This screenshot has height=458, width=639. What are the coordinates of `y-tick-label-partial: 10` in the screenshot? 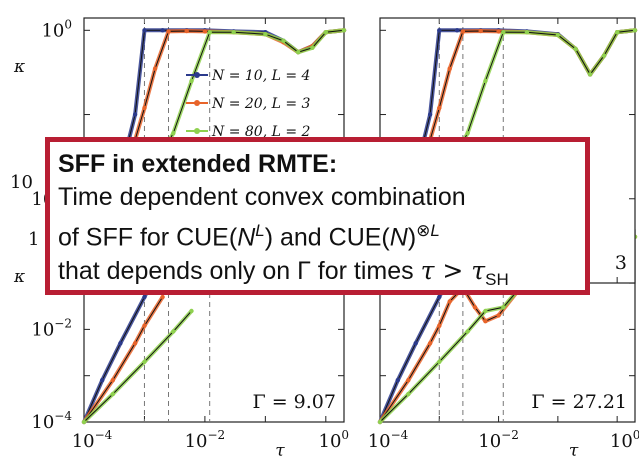 It's located at (21, 182).